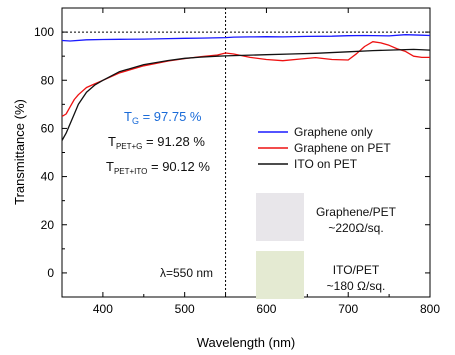  Describe the element at coordinates (266, 309) in the screenshot. I see `x-tick-label: 600` at that location.